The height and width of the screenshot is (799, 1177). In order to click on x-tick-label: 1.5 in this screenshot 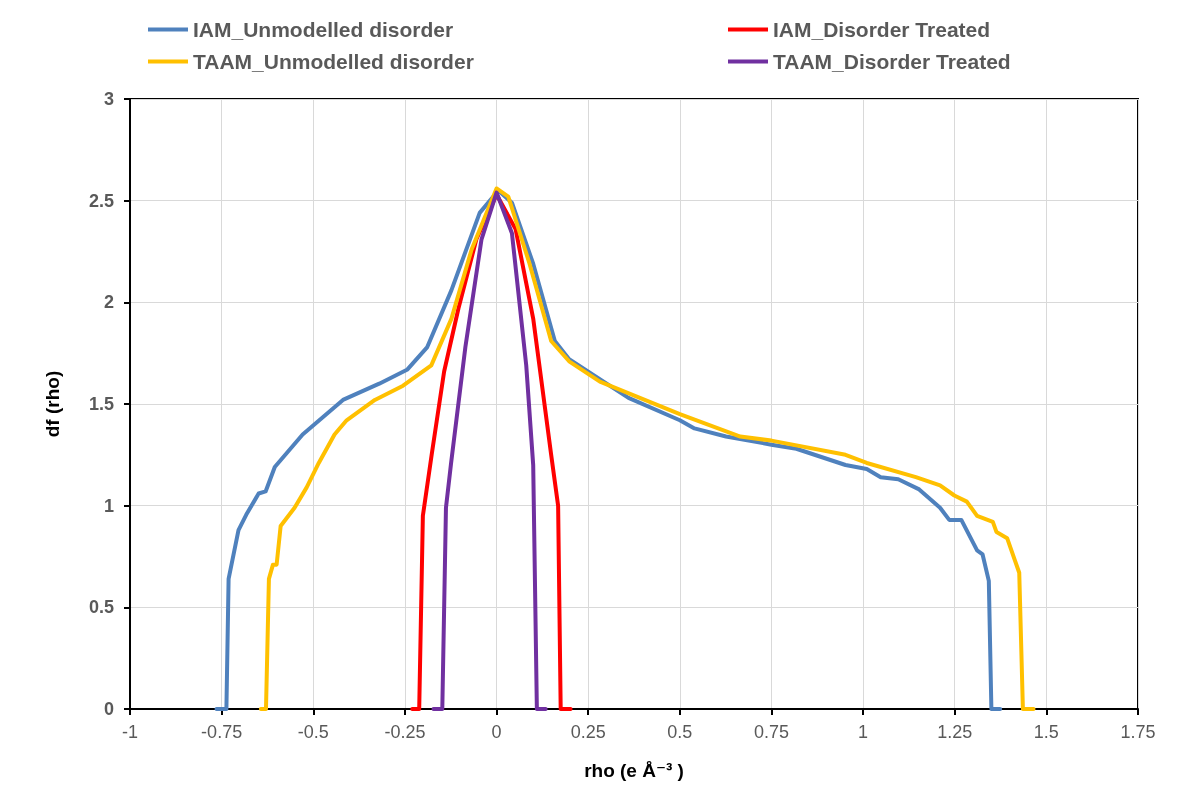, I will do `click(1046, 732)`.